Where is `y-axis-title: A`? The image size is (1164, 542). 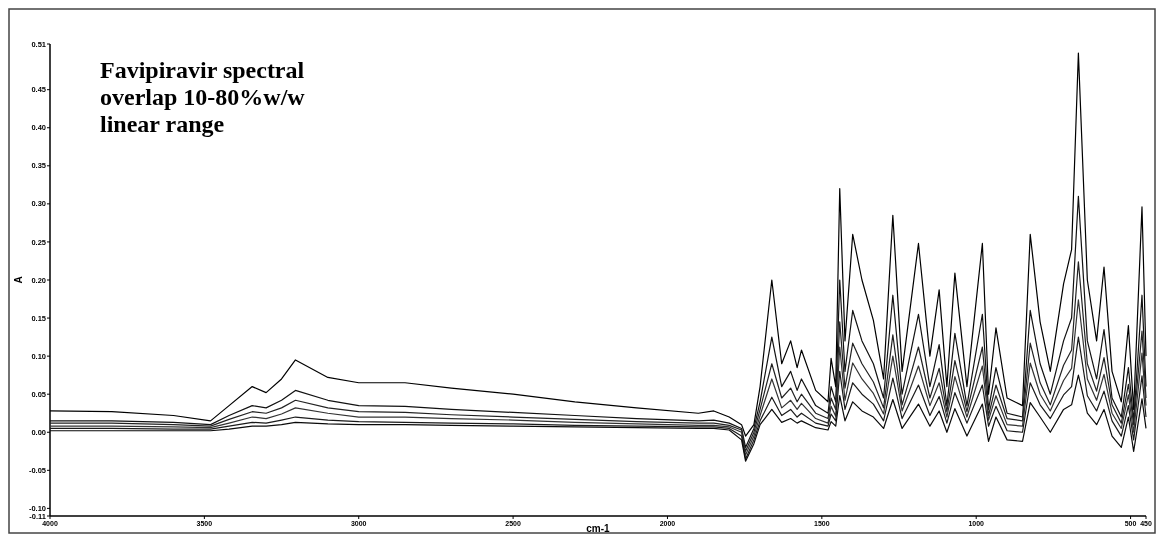
y-axis-title: A is located at coordinates (18, 280).